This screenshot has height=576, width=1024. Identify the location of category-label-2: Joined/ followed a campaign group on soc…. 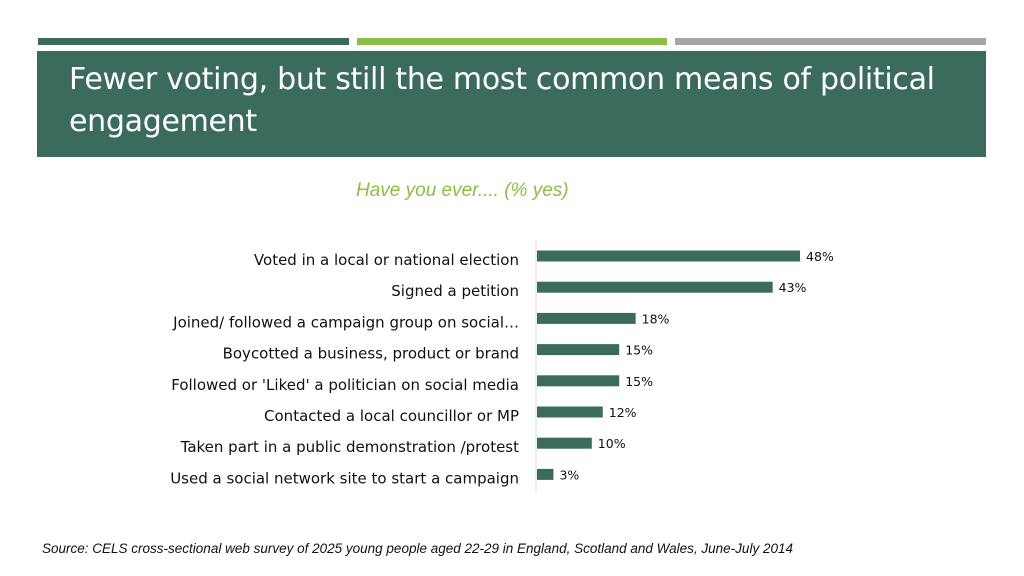
(345, 322).